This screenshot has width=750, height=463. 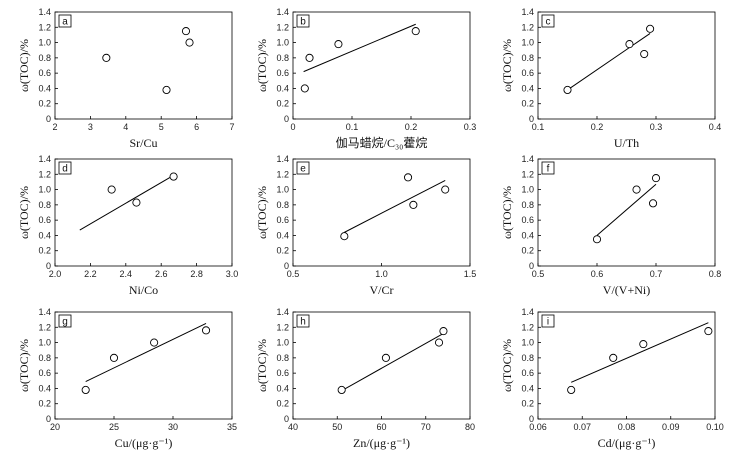 I want to click on panel-label: h, so click(x=303, y=321).